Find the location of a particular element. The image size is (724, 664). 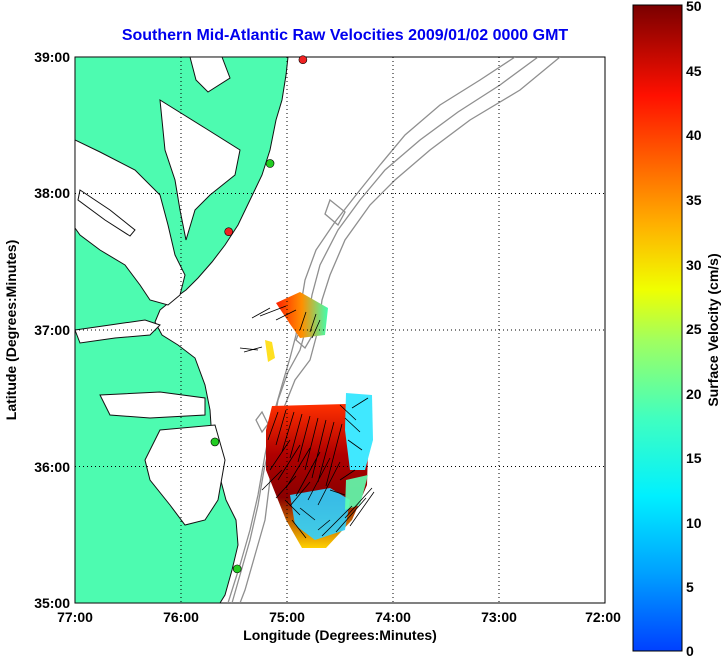

colorbar-tick: 40 is located at coordinates (694, 135).